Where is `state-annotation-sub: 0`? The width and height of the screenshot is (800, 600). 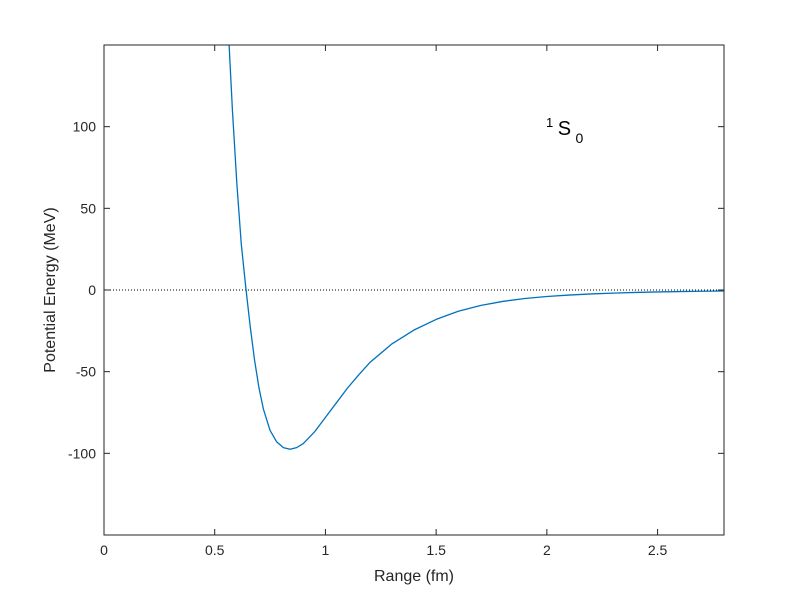 state-annotation-sub: 0 is located at coordinates (579, 138).